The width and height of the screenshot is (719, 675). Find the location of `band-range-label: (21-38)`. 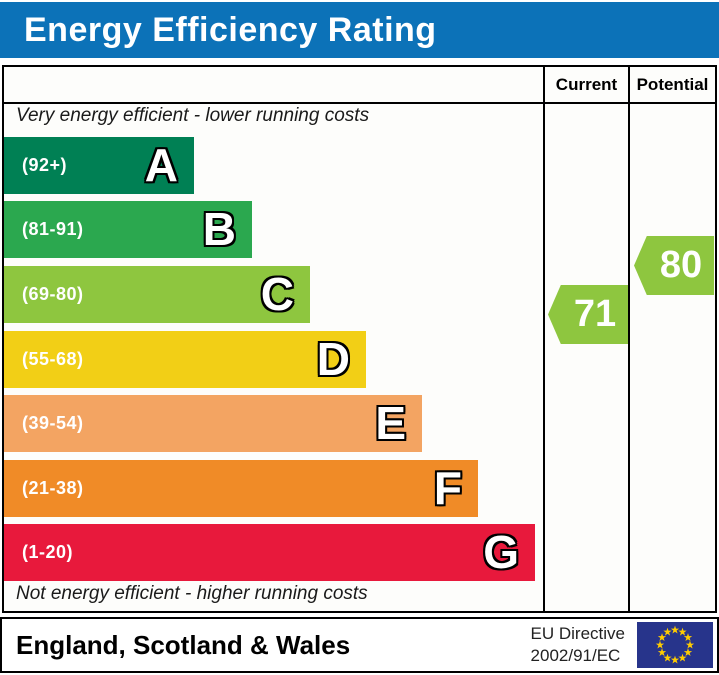

band-range-label: (21-38) is located at coordinates (53, 488).